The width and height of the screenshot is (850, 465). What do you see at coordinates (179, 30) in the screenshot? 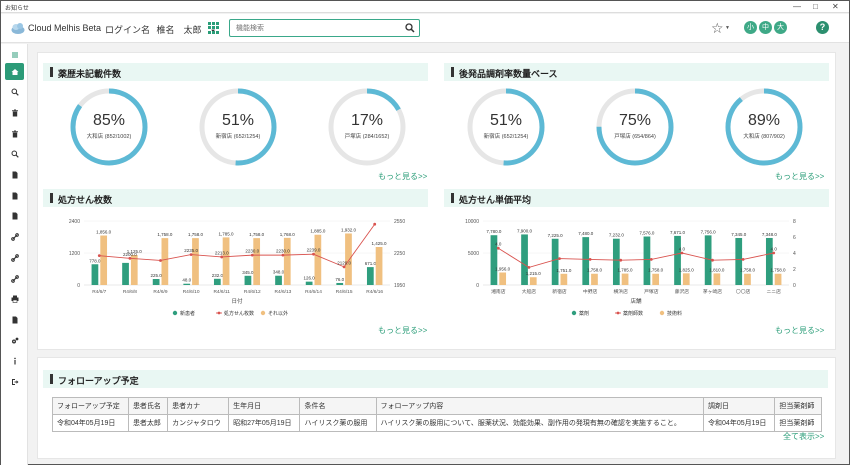
I see `user-name: 椎名 太郎` at bounding box center [179, 30].